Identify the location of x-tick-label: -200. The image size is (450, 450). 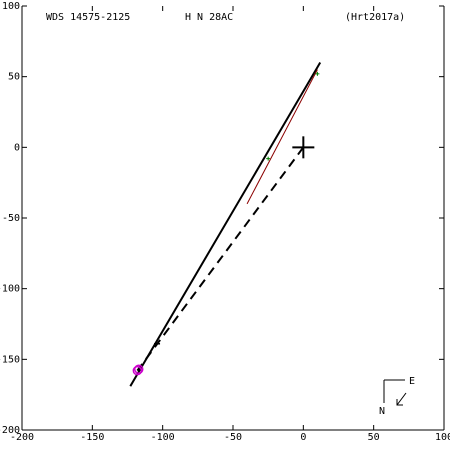
(22, 437).